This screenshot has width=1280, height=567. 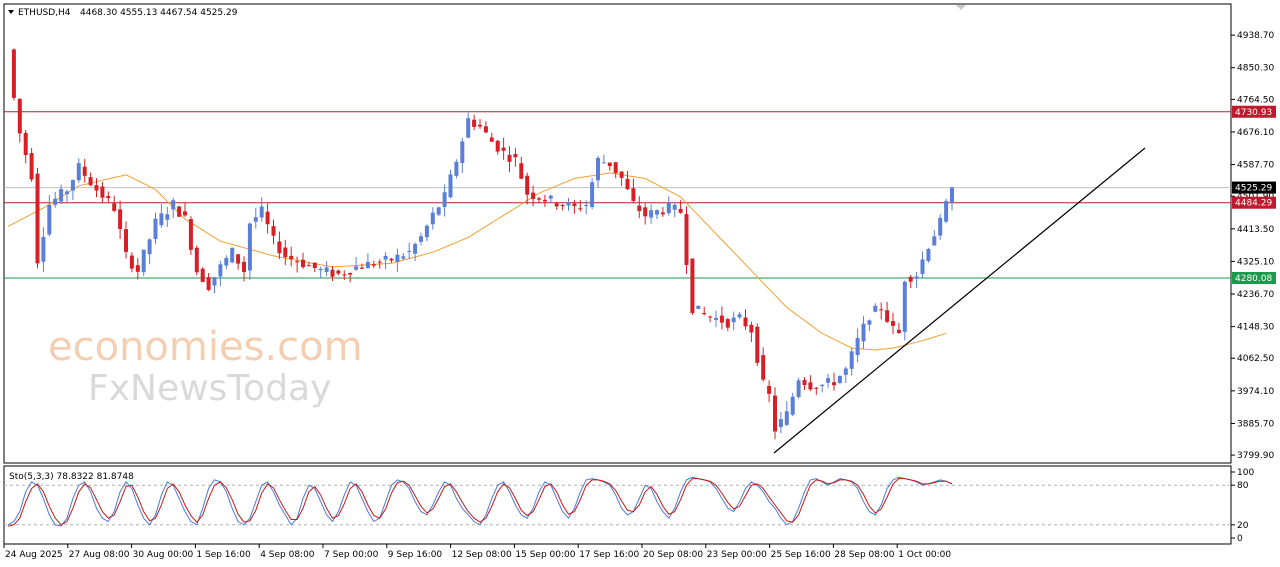 I want to click on collapse-triangle-icon, so click(x=11, y=12).